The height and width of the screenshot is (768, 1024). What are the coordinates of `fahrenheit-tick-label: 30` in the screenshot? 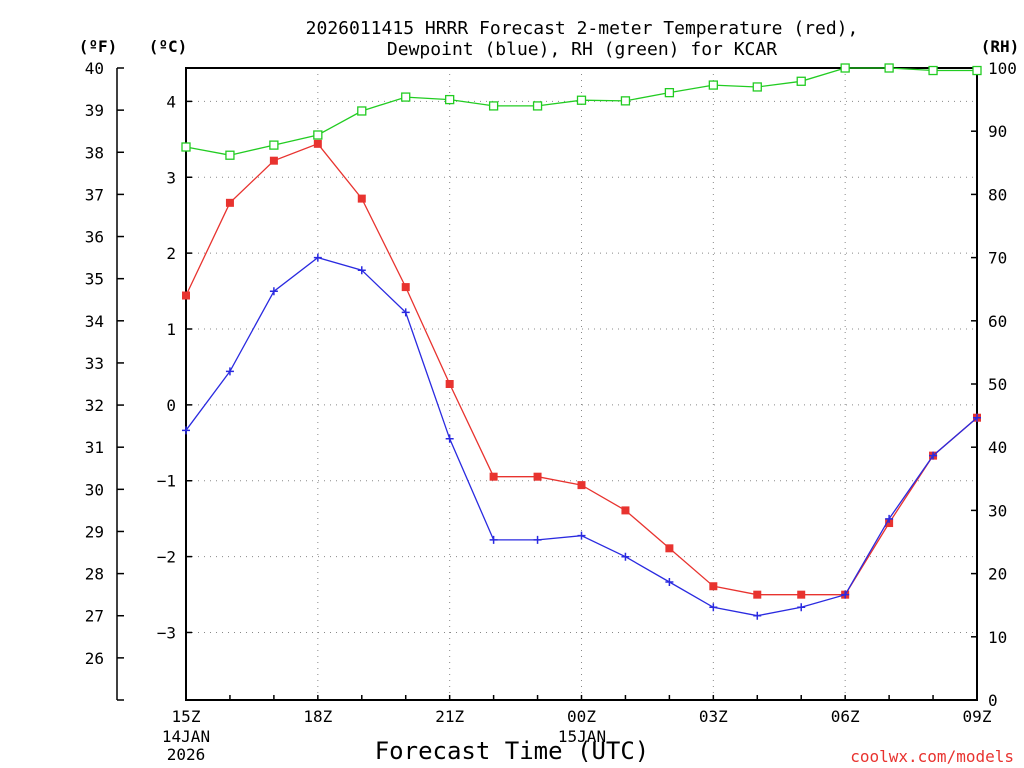 It's located at (94, 489).